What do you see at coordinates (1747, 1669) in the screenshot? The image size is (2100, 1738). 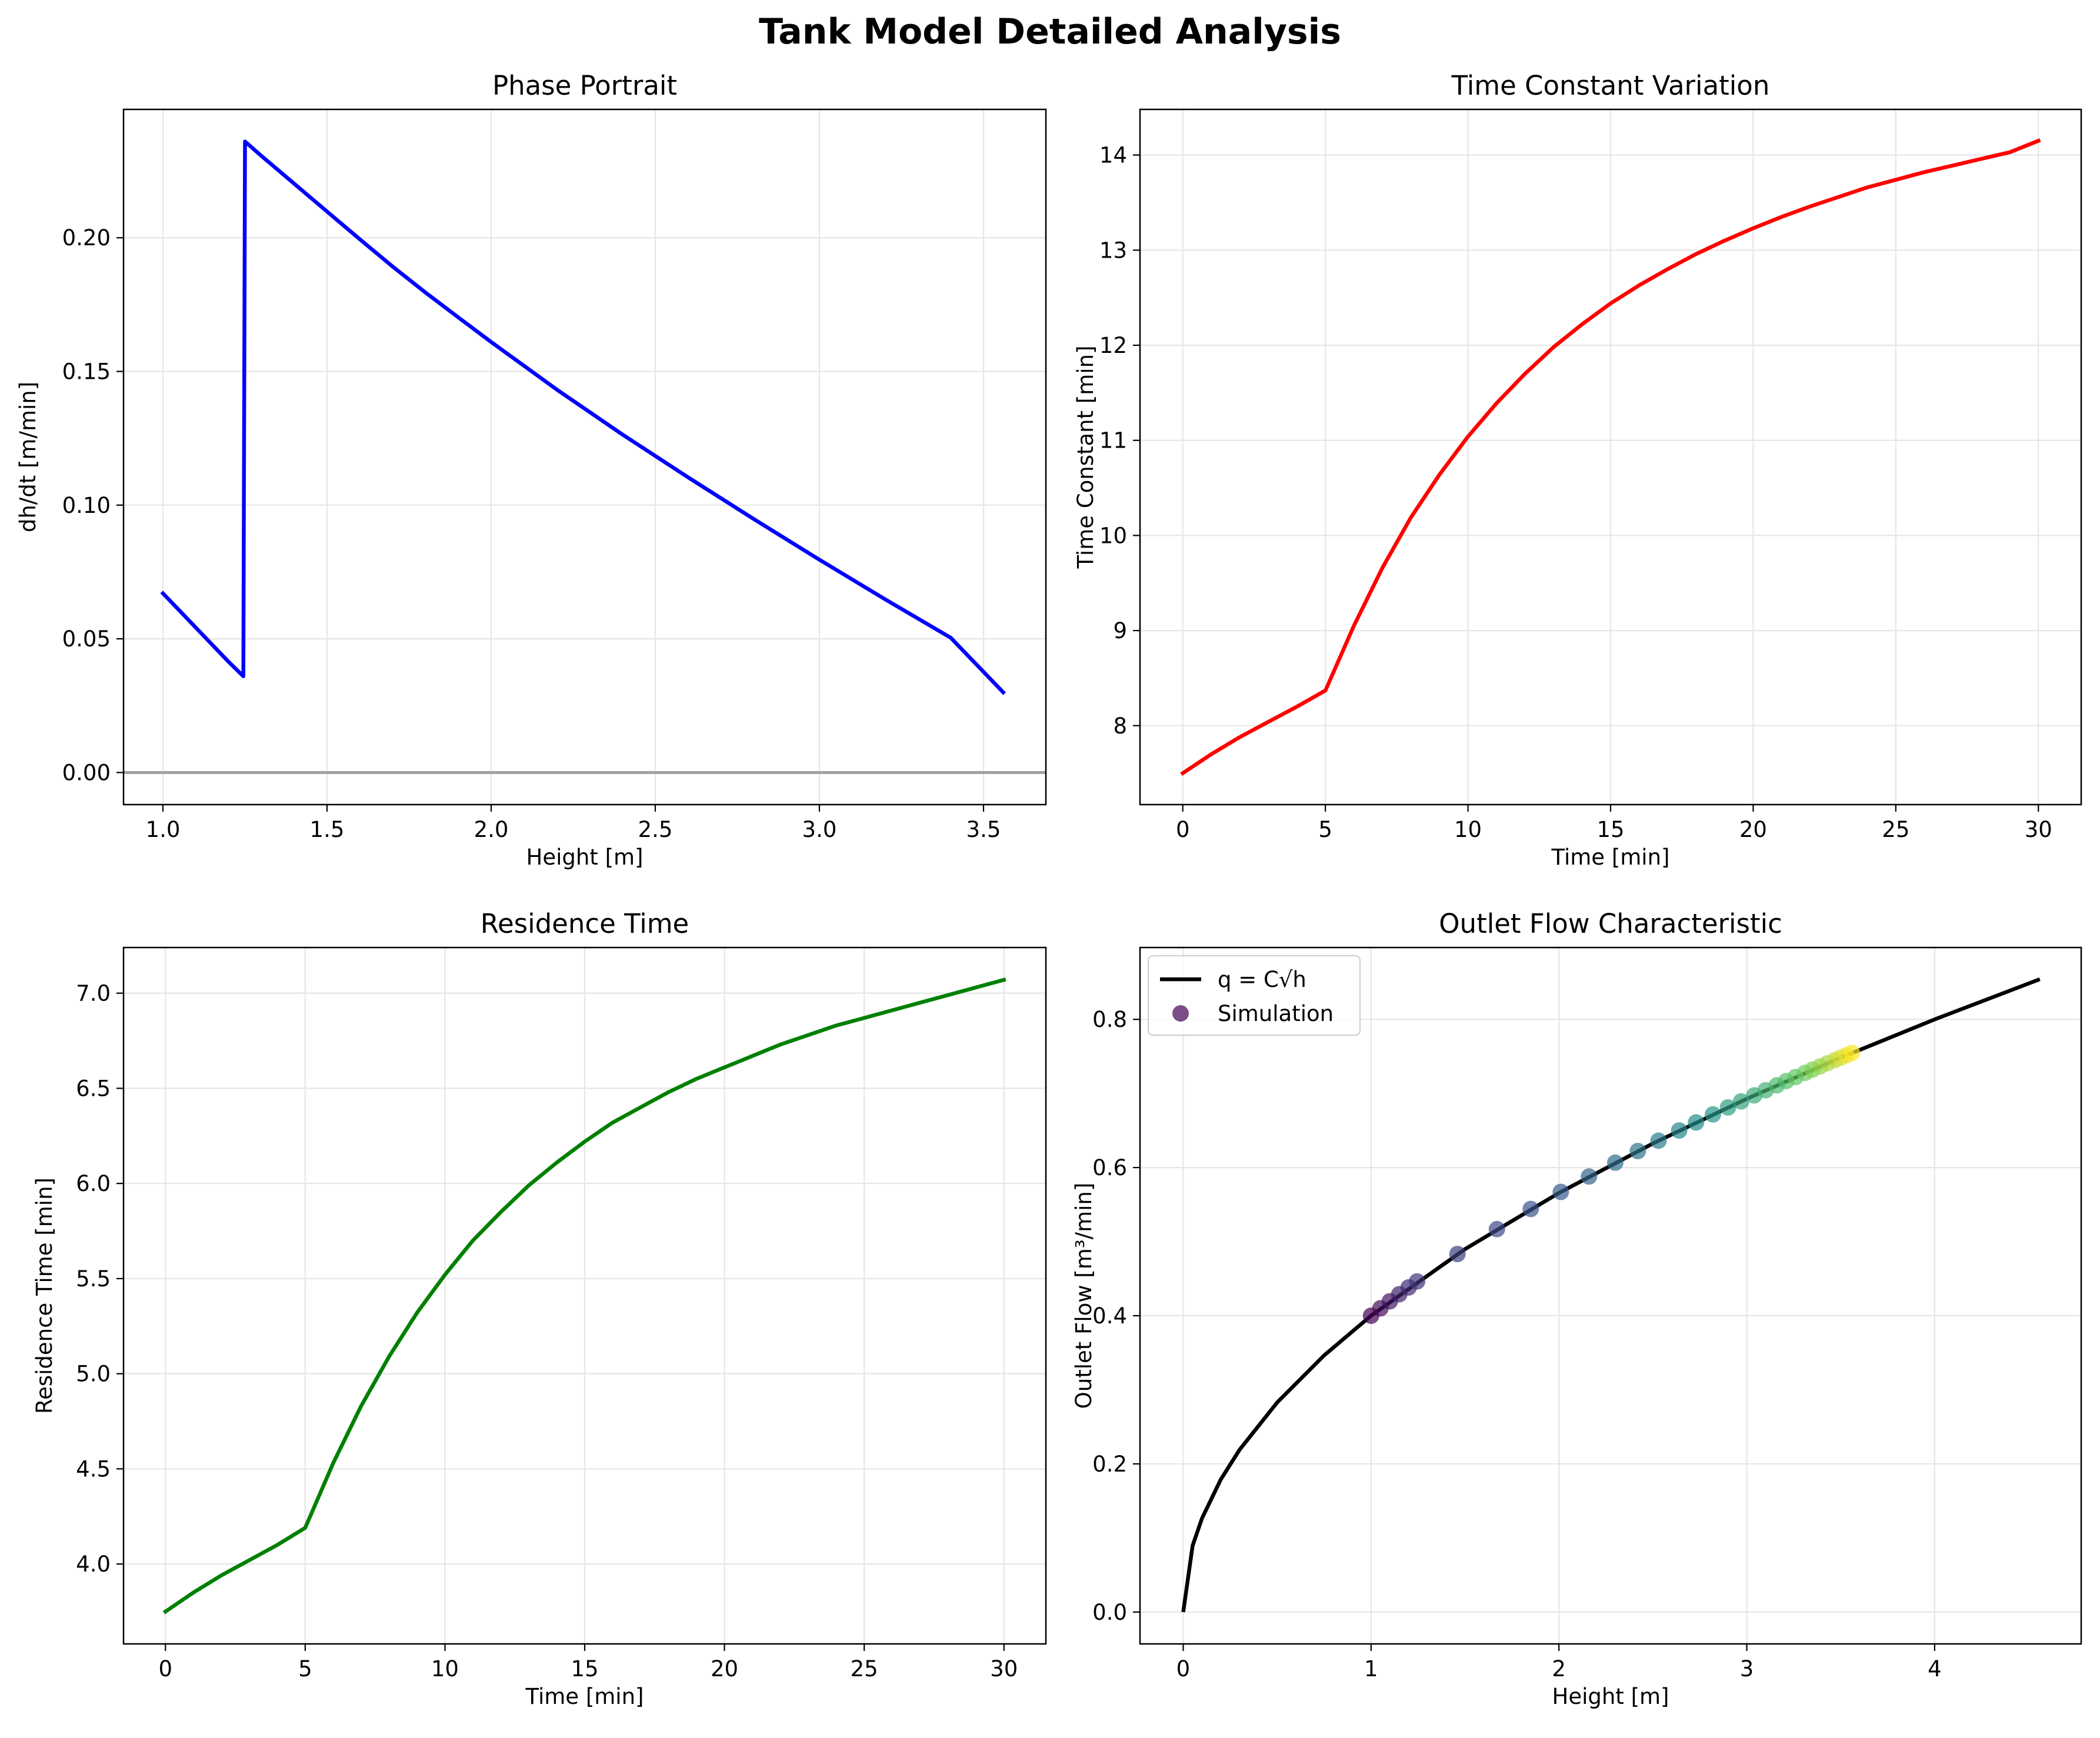 I see `outlet-x-tick-label: 3` at bounding box center [1747, 1669].